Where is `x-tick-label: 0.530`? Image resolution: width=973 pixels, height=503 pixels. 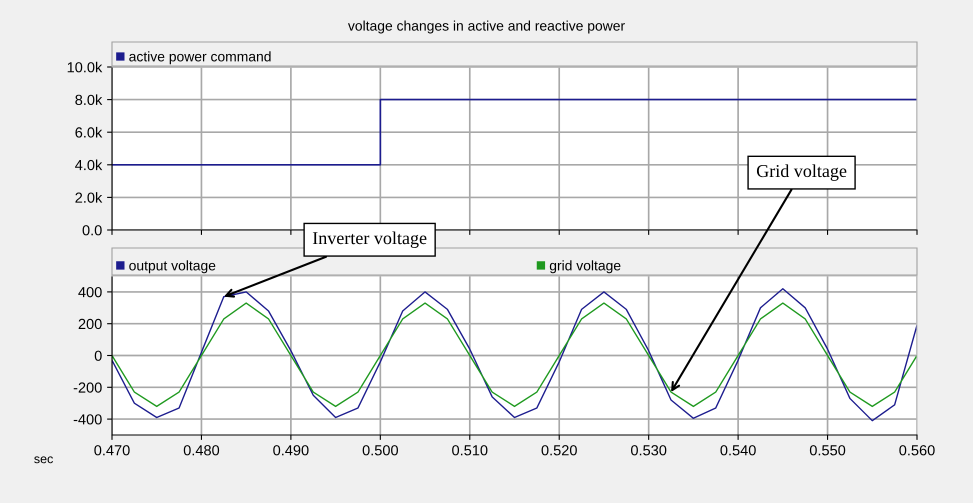
x-tick-label: 0.530 is located at coordinates (648, 450).